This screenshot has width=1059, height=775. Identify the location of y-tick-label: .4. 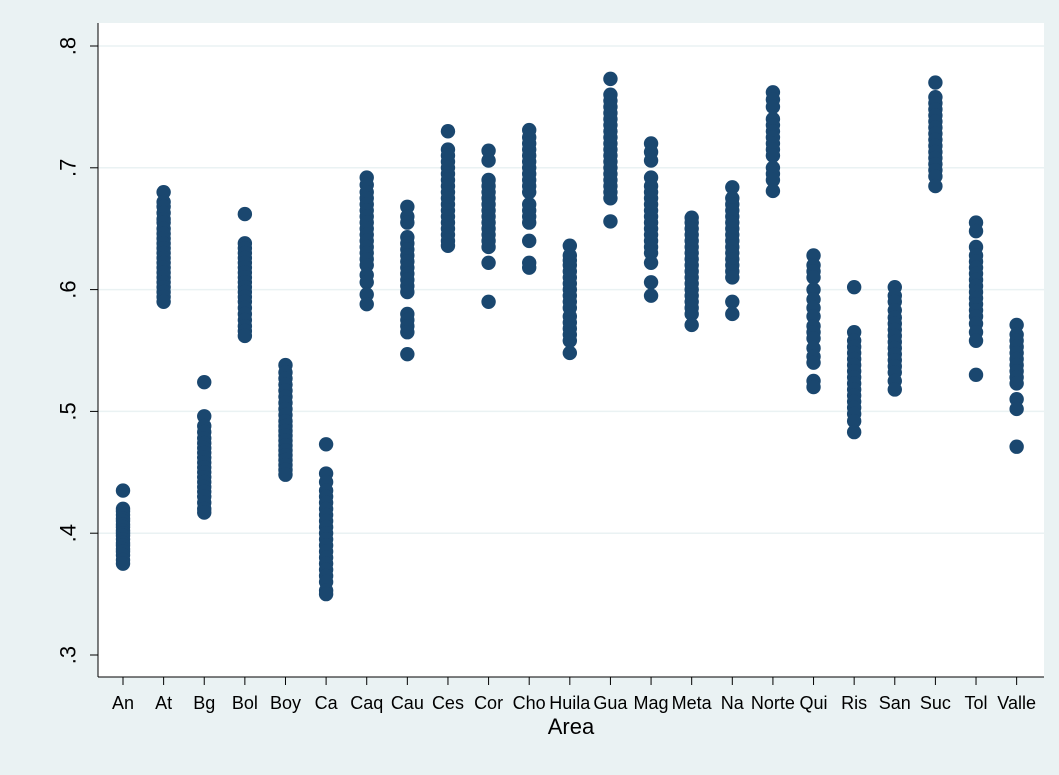
(68, 533).